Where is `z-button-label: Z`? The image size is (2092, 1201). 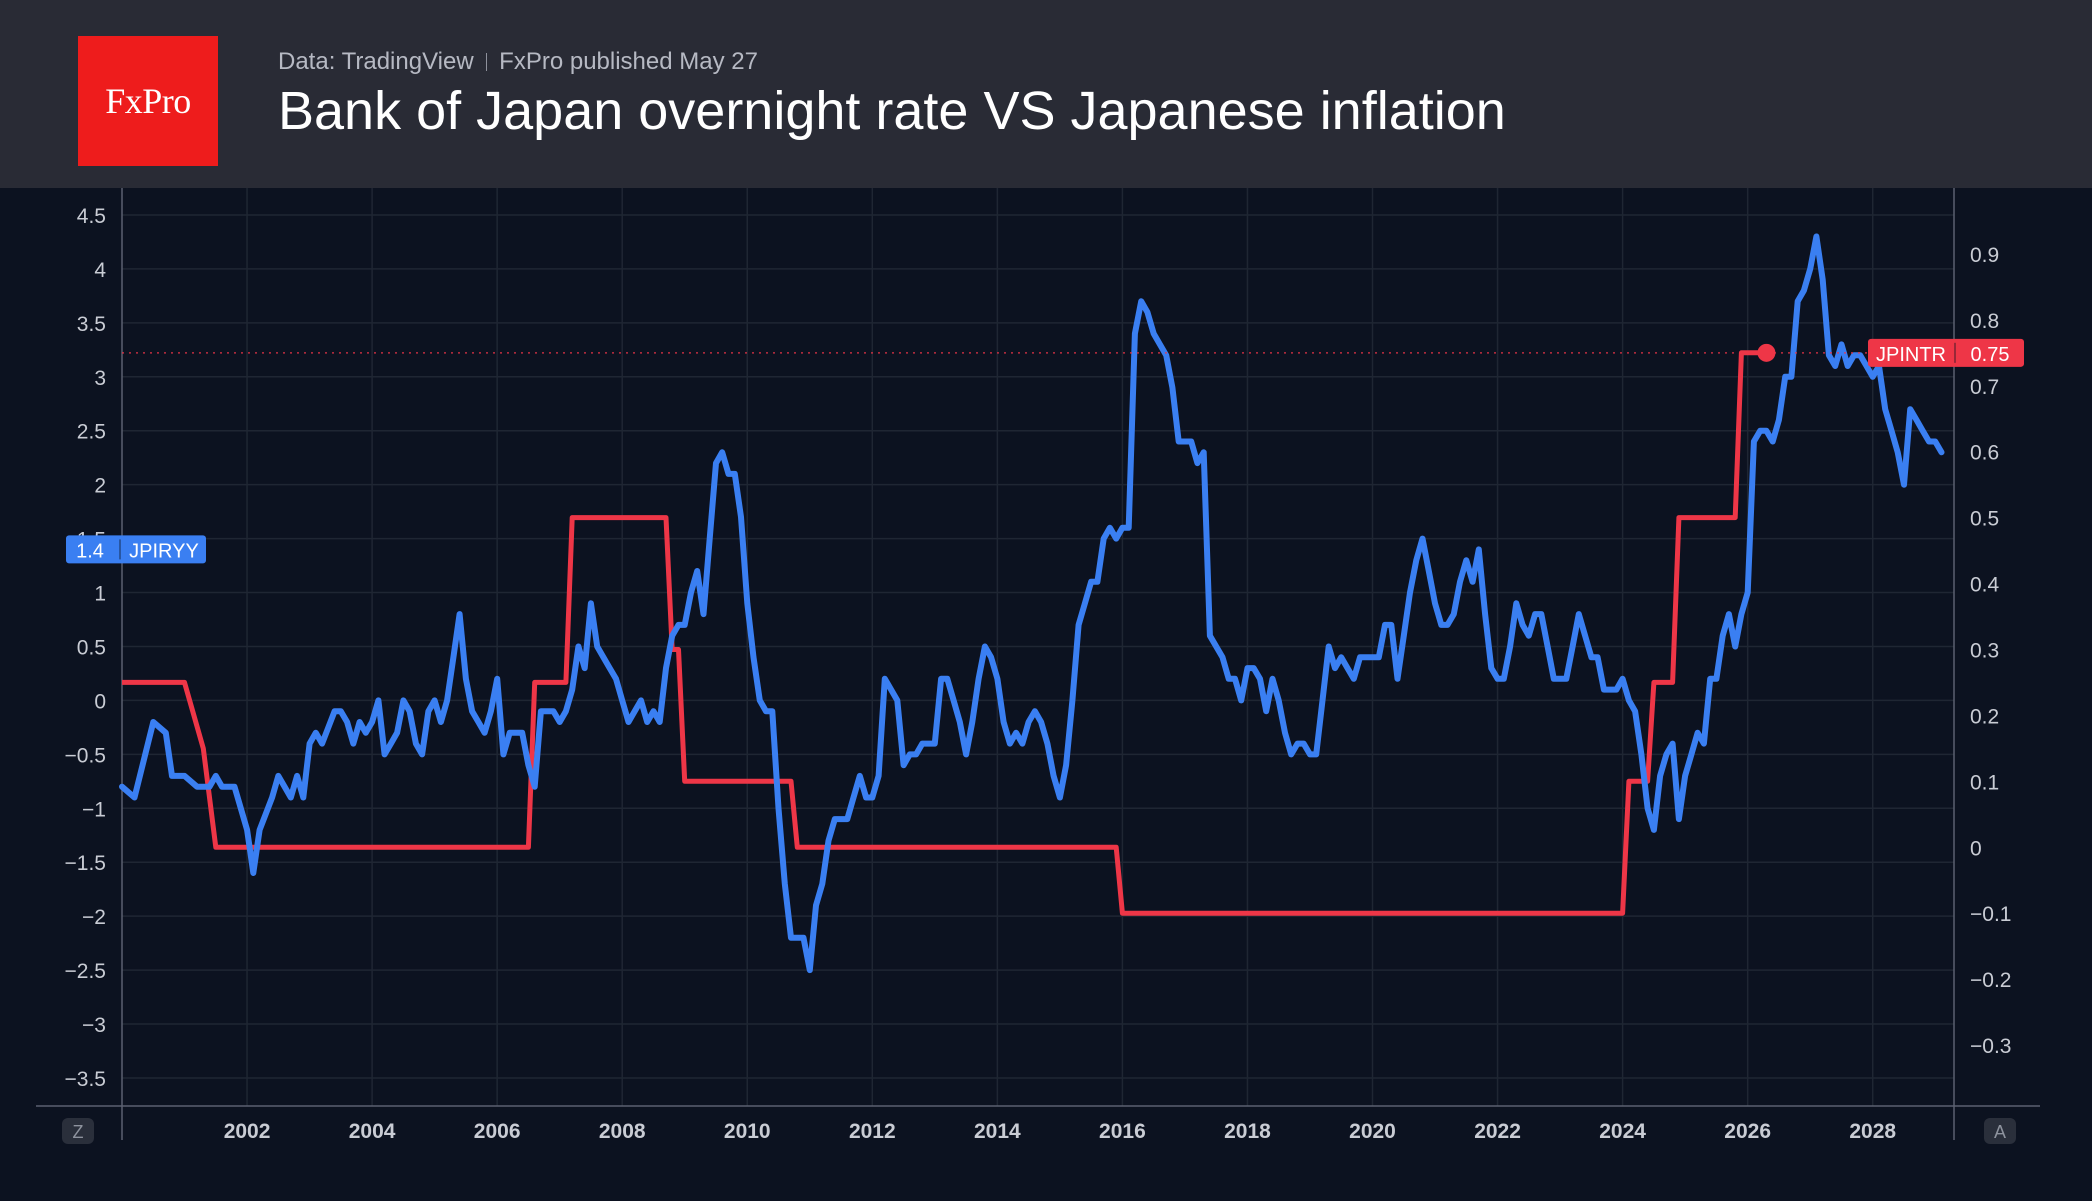
z-button-label: Z is located at coordinates (78, 1132).